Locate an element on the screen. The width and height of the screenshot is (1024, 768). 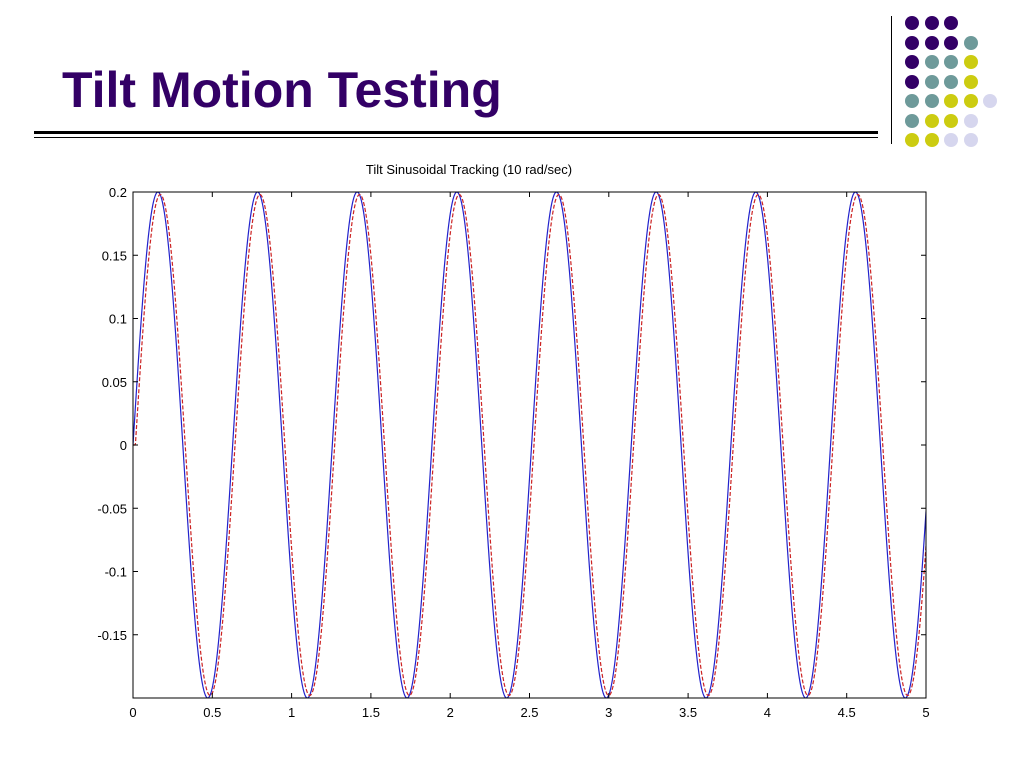
y-tick-label: -0.15 is located at coordinates (112, 635).